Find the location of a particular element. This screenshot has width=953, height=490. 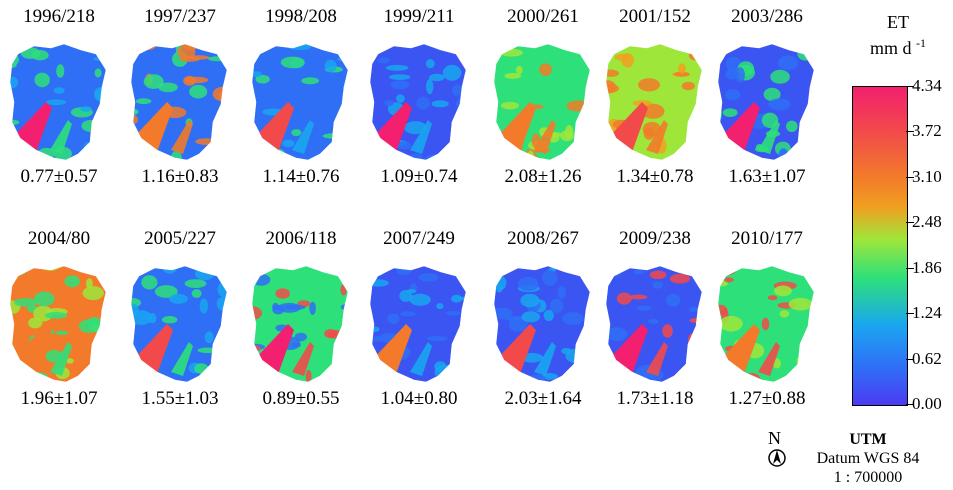

et-map-panel: 2010/177 1.27±0.88 is located at coordinates (767, 333).